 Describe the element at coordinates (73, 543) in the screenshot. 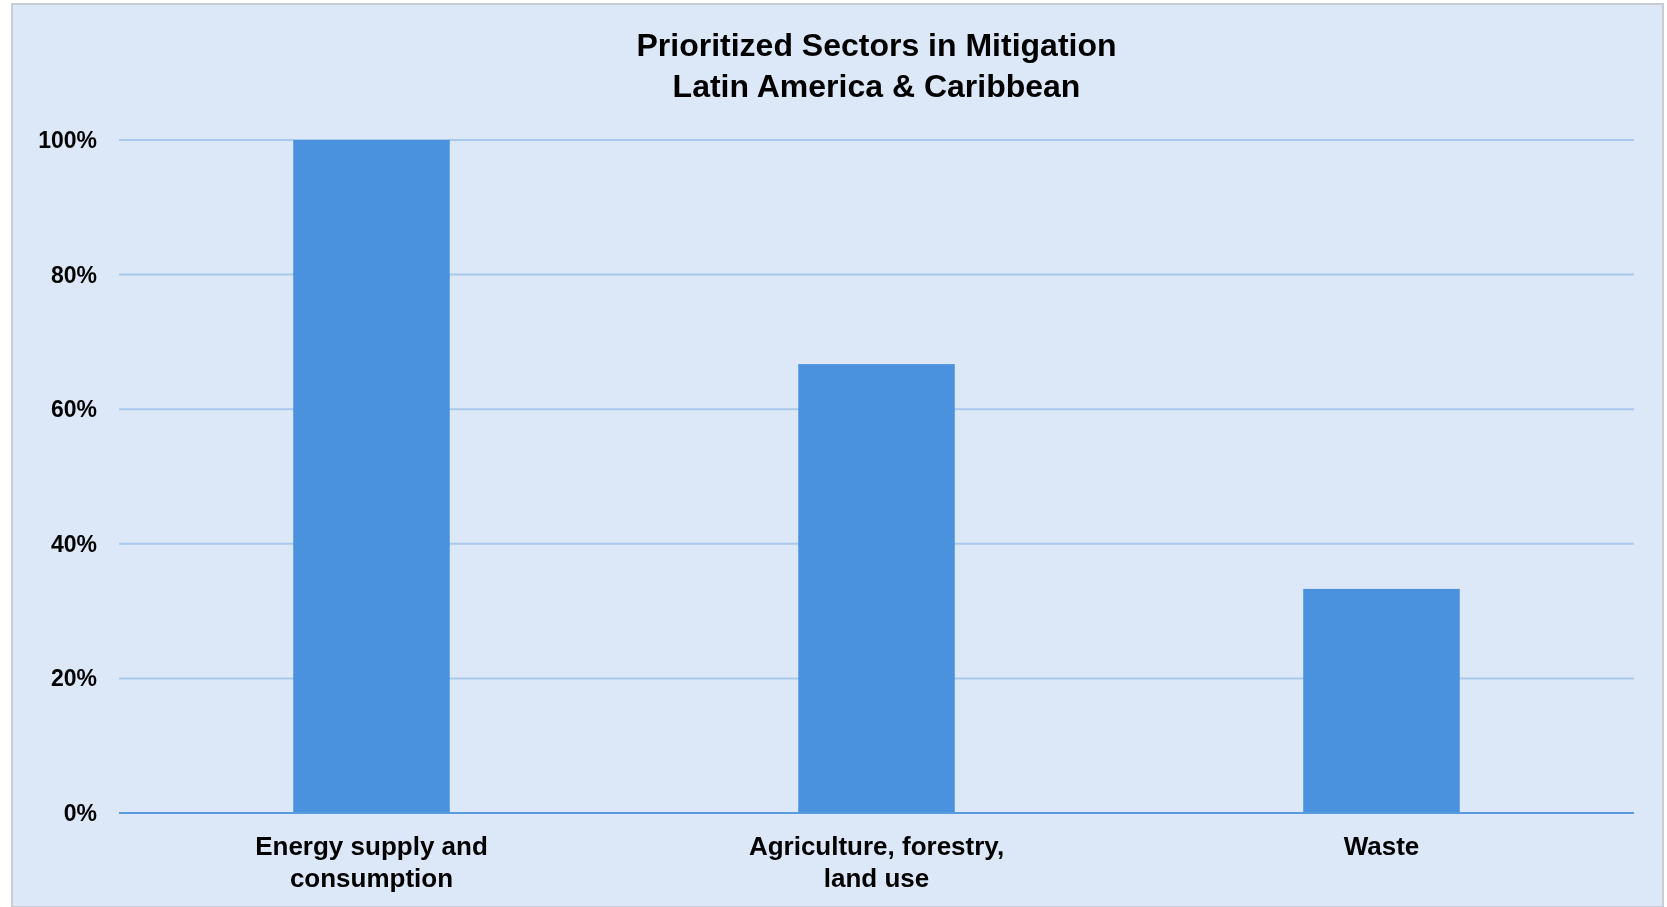

I see `y-tick-label: 40%` at that location.